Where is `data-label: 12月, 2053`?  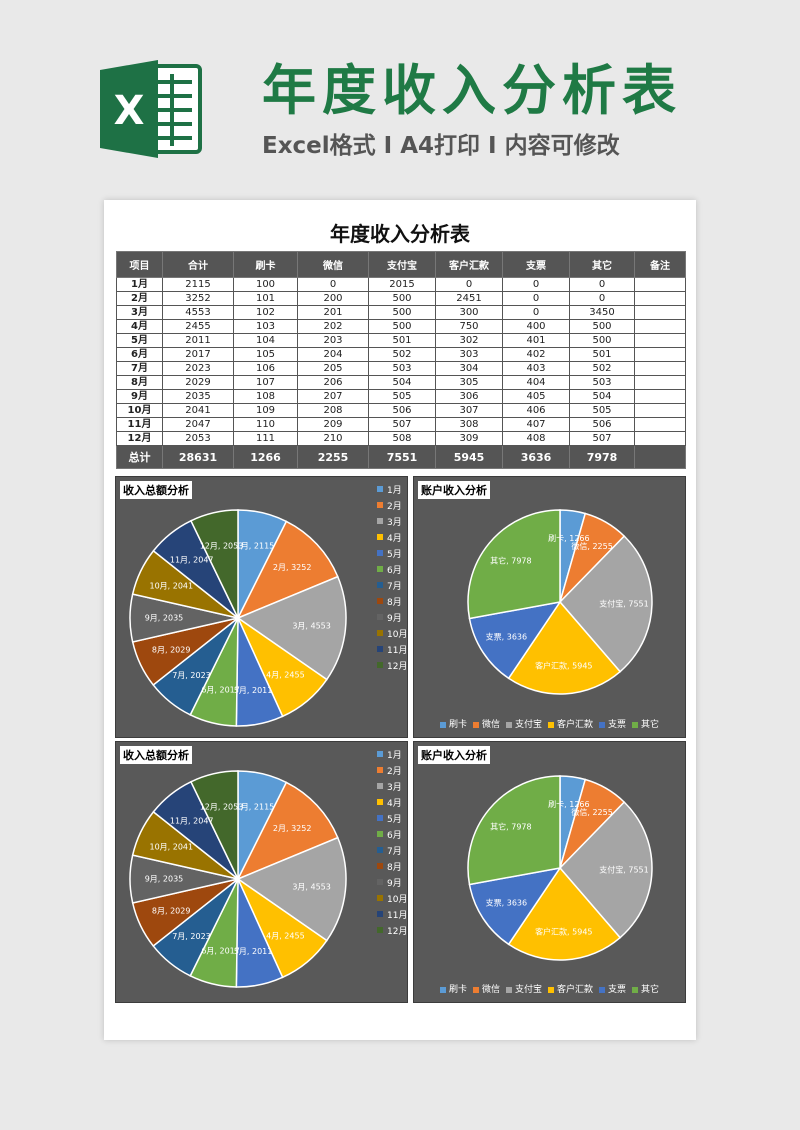 data-label: 12月, 2053 is located at coordinates (222, 545).